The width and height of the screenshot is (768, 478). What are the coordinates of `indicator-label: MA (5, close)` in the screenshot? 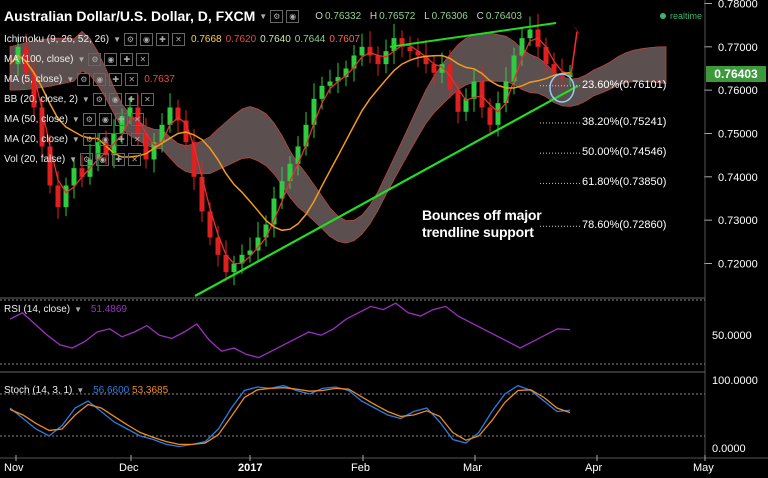 It's located at (33, 79).